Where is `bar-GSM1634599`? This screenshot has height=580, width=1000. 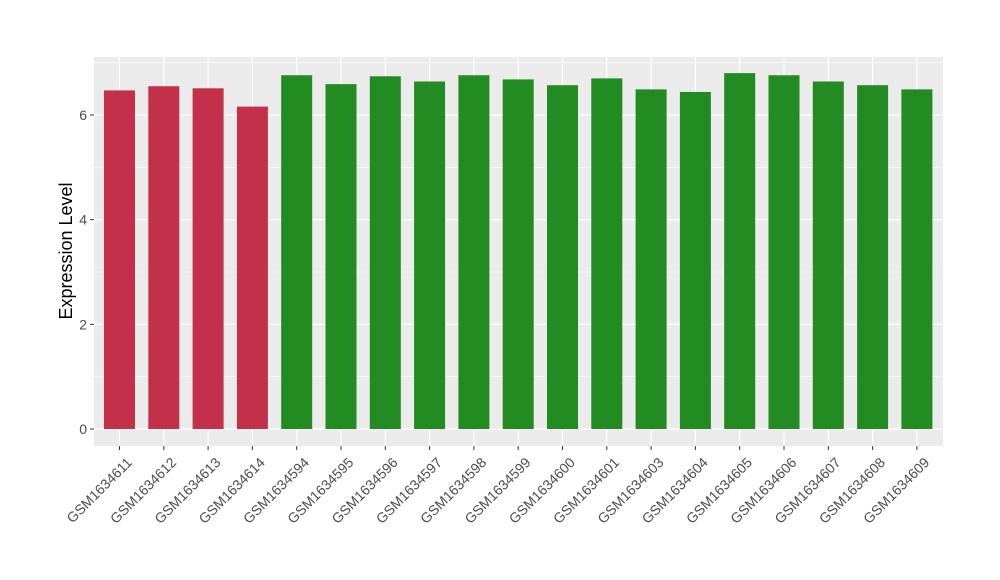 bar-GSM1634599 is located at coordinates (518, 254).